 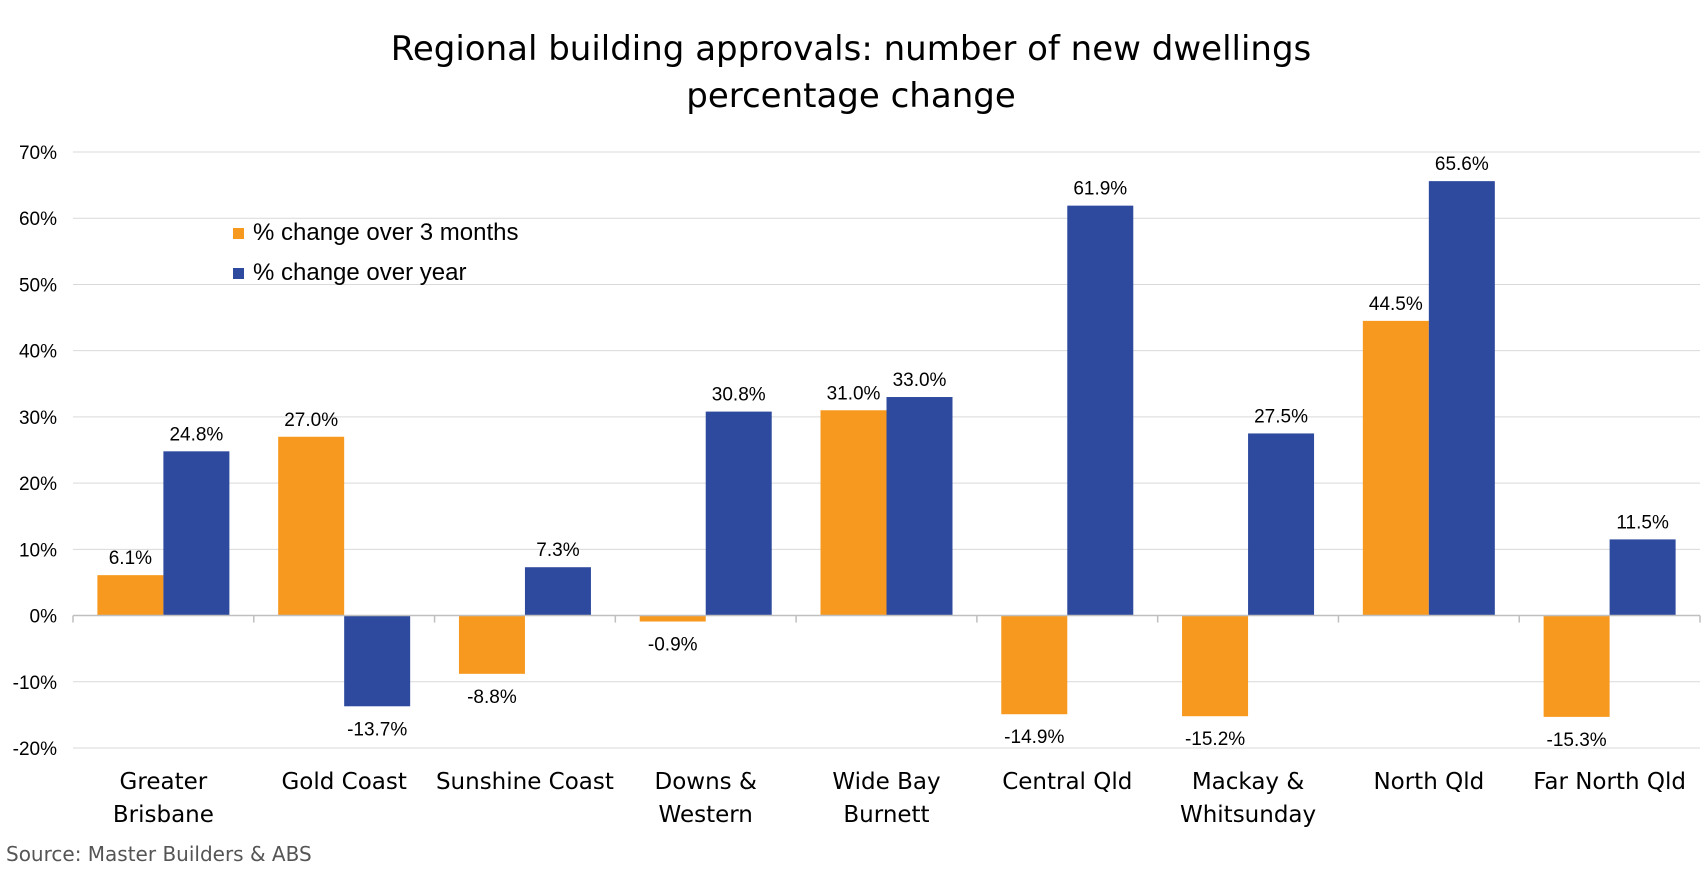 What do you see at coordinates (1428, 782) in the screenshot?
I see `category-label: North Qld` at bounding box center [1428, 782].